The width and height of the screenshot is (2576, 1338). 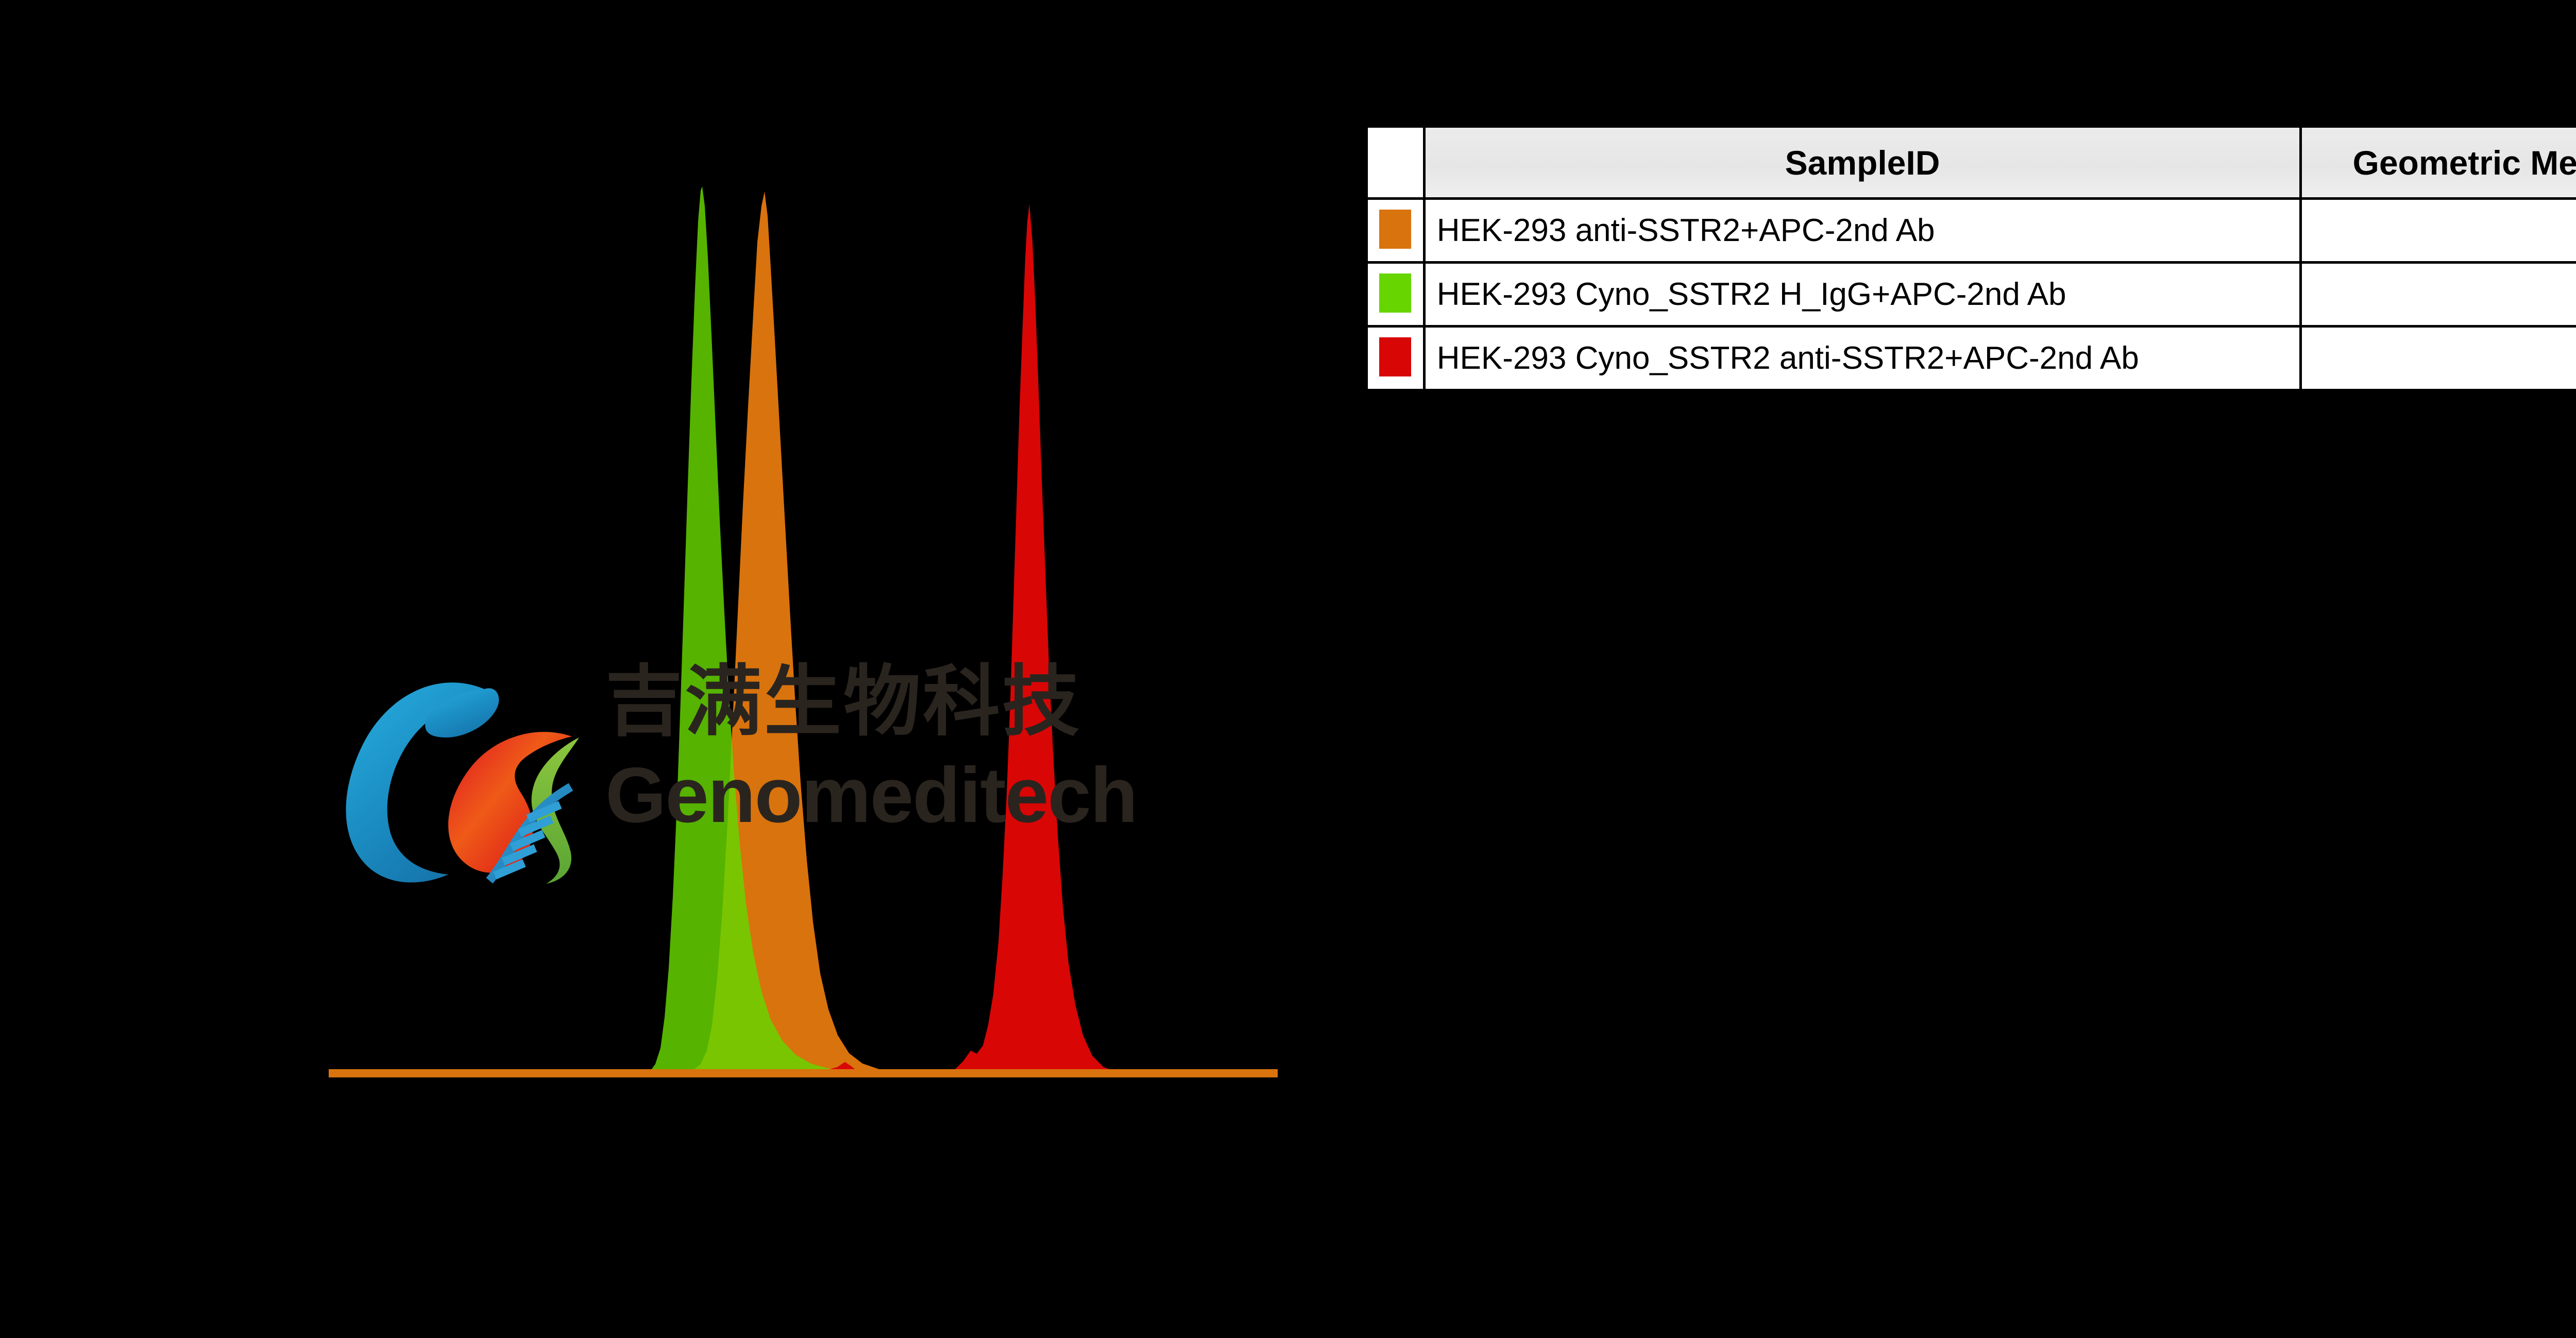 I want to click on geometric-mean-cell: 1501, so click(x=2437, y=294).